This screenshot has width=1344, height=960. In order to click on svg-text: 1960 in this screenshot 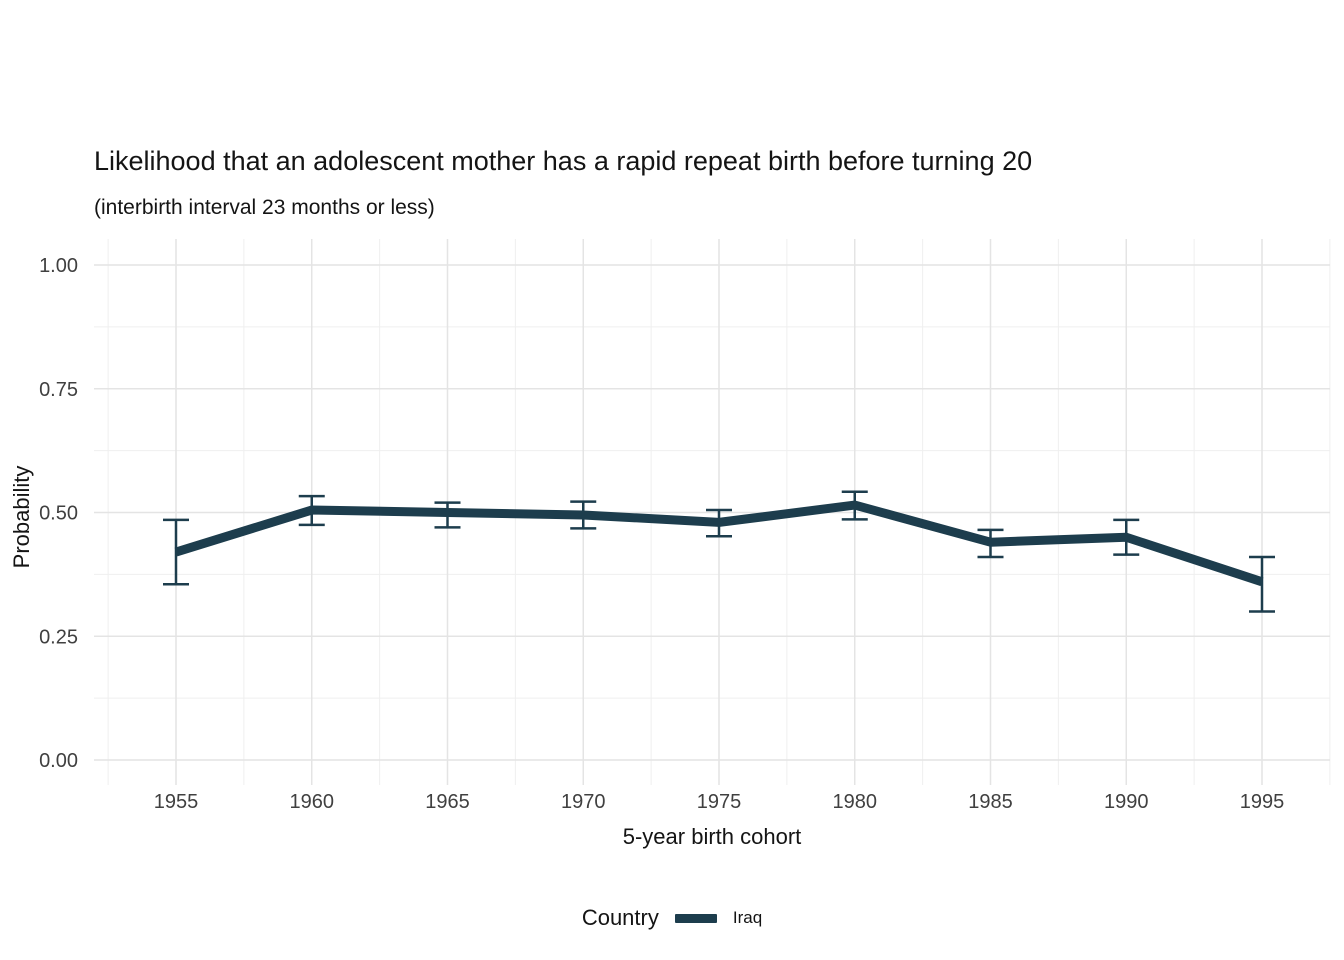, I will do `click(312, 802)`.